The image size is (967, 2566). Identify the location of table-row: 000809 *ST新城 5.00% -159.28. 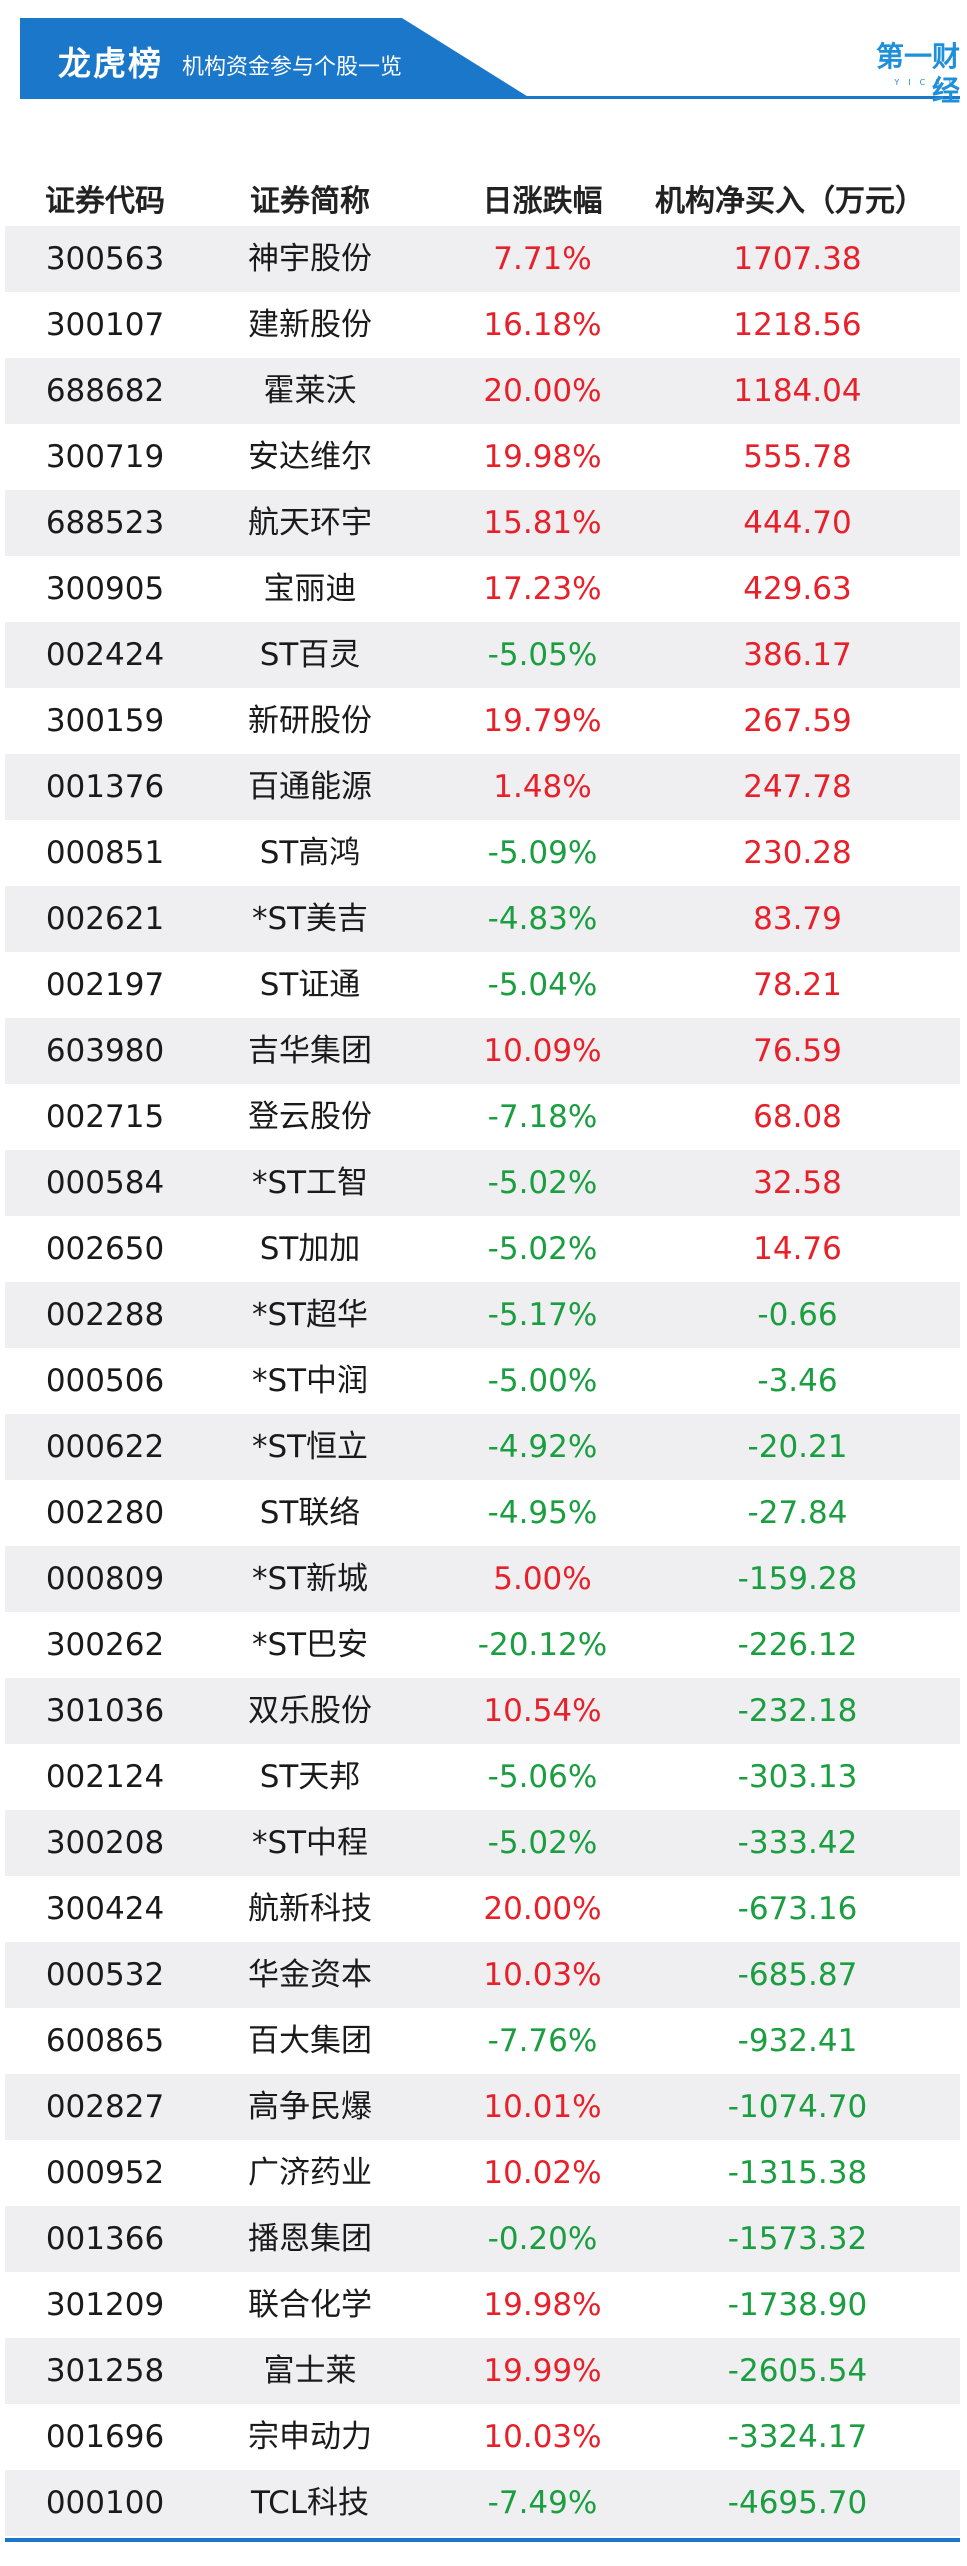
(482, 1579).